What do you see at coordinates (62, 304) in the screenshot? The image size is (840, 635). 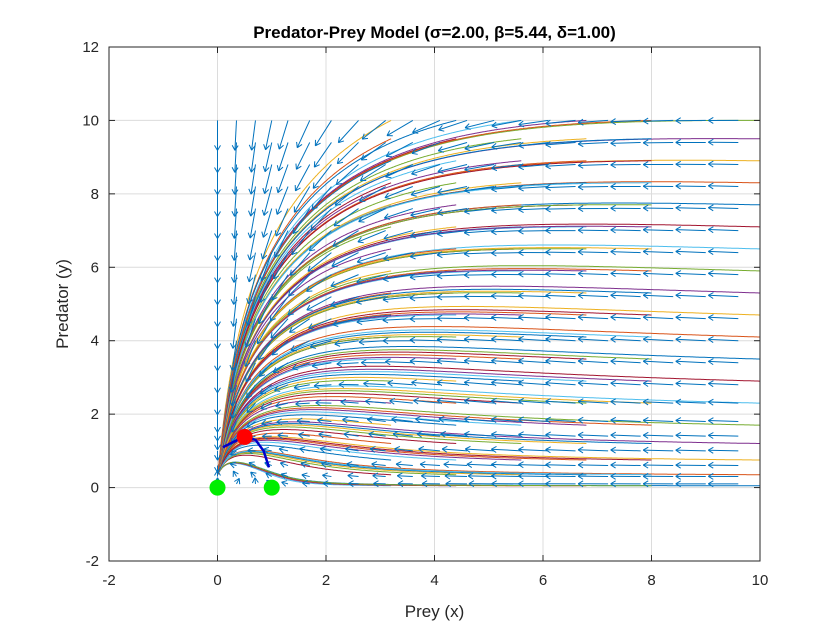 I see `y-axis-label: Predator (y)` at bounding box center [62, 304].